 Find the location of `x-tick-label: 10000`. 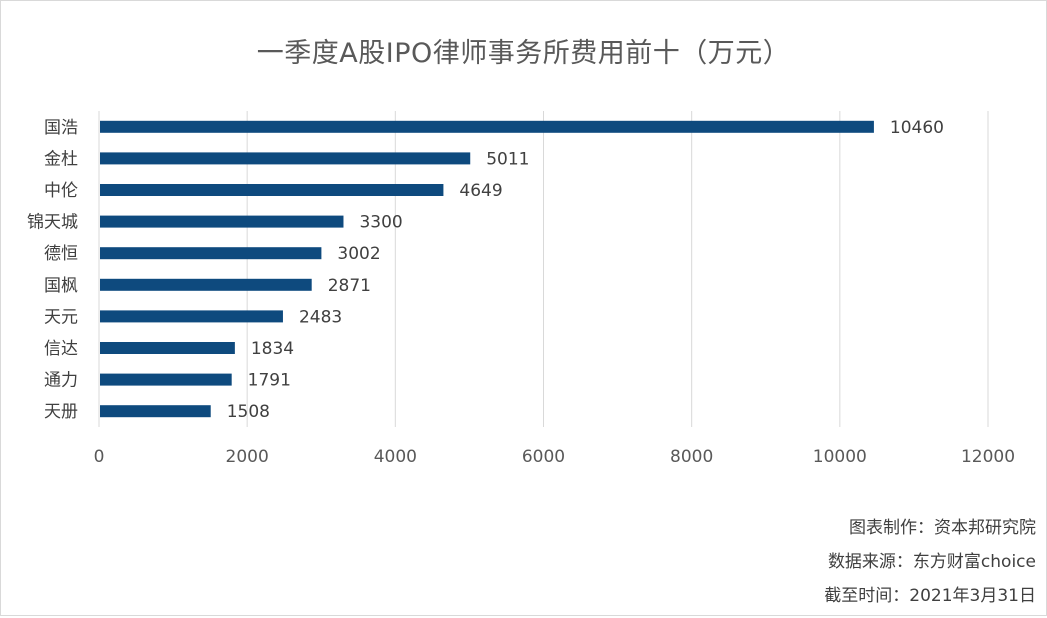

x-tick-label: 10000 is located at coordinates (840, 457).